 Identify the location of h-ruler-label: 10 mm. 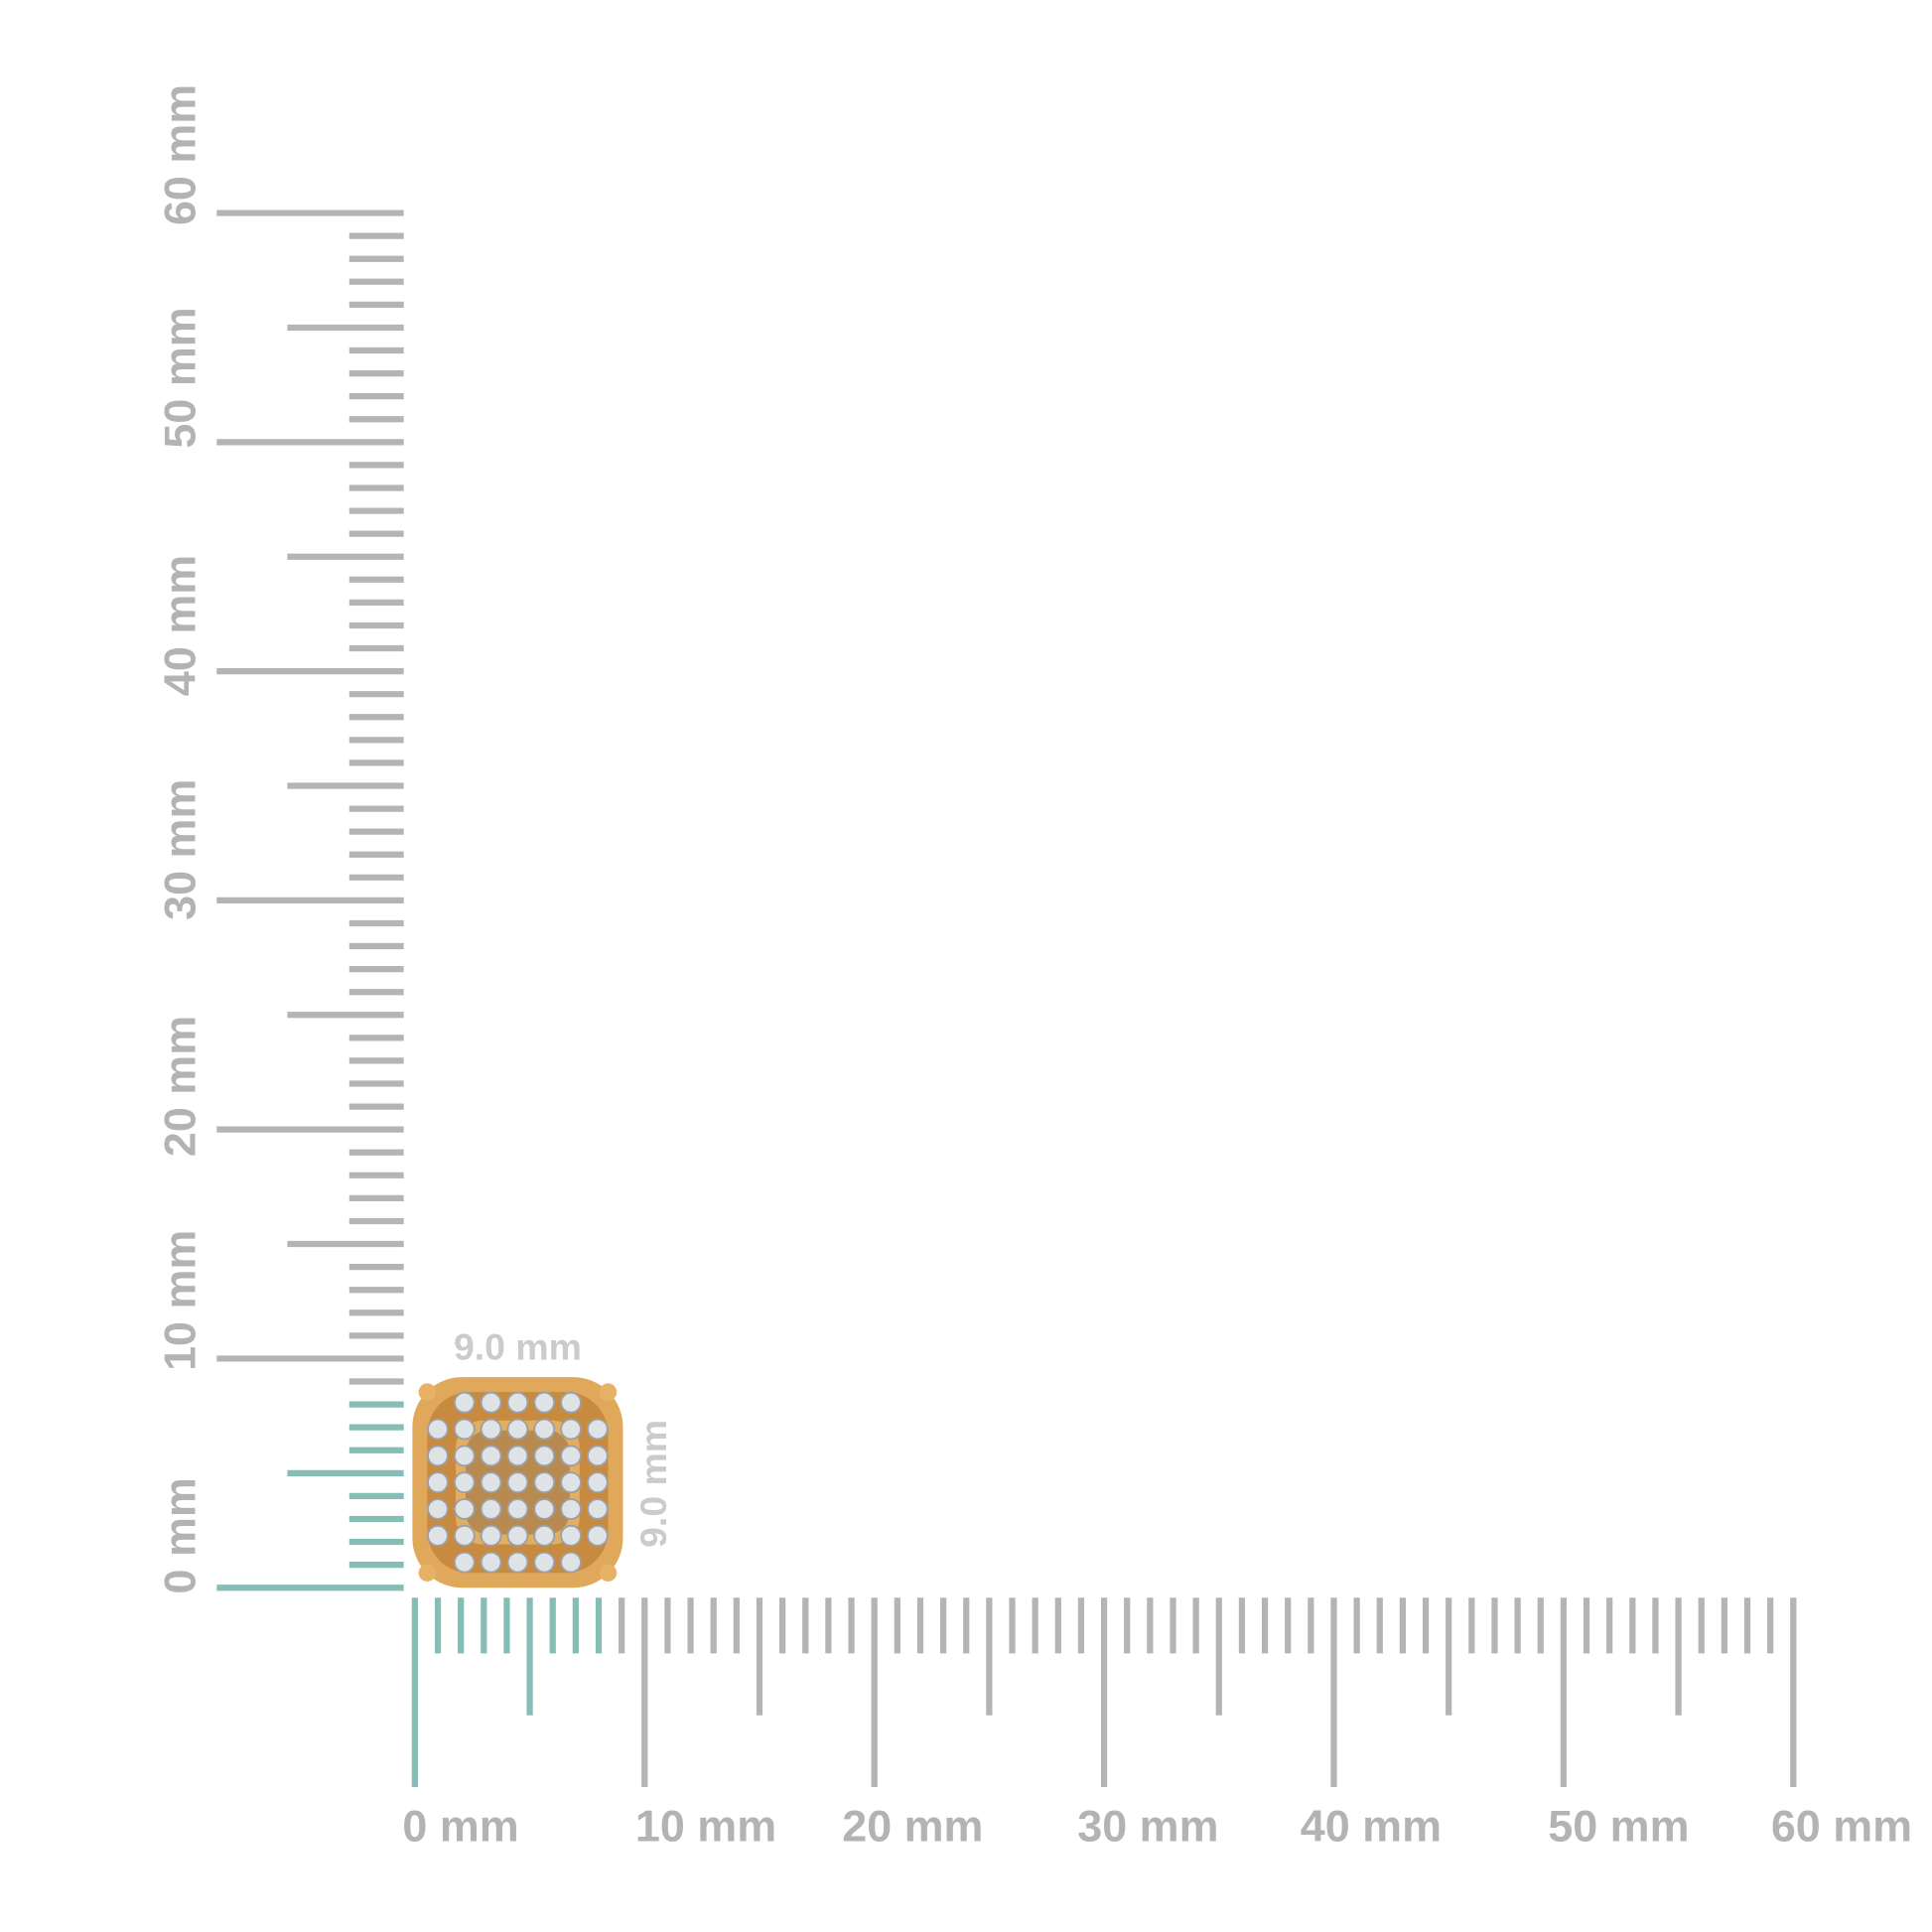
(706, 1825).